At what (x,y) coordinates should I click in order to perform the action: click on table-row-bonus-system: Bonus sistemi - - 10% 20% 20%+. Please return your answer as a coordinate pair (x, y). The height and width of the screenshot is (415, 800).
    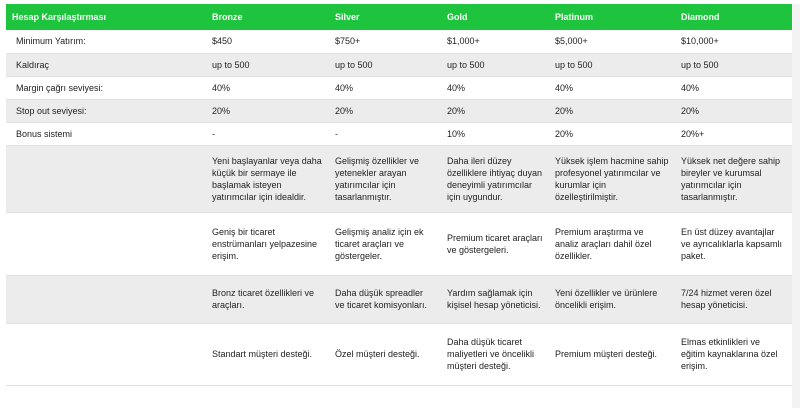
    Looking at the image, I should click on (399, 134).